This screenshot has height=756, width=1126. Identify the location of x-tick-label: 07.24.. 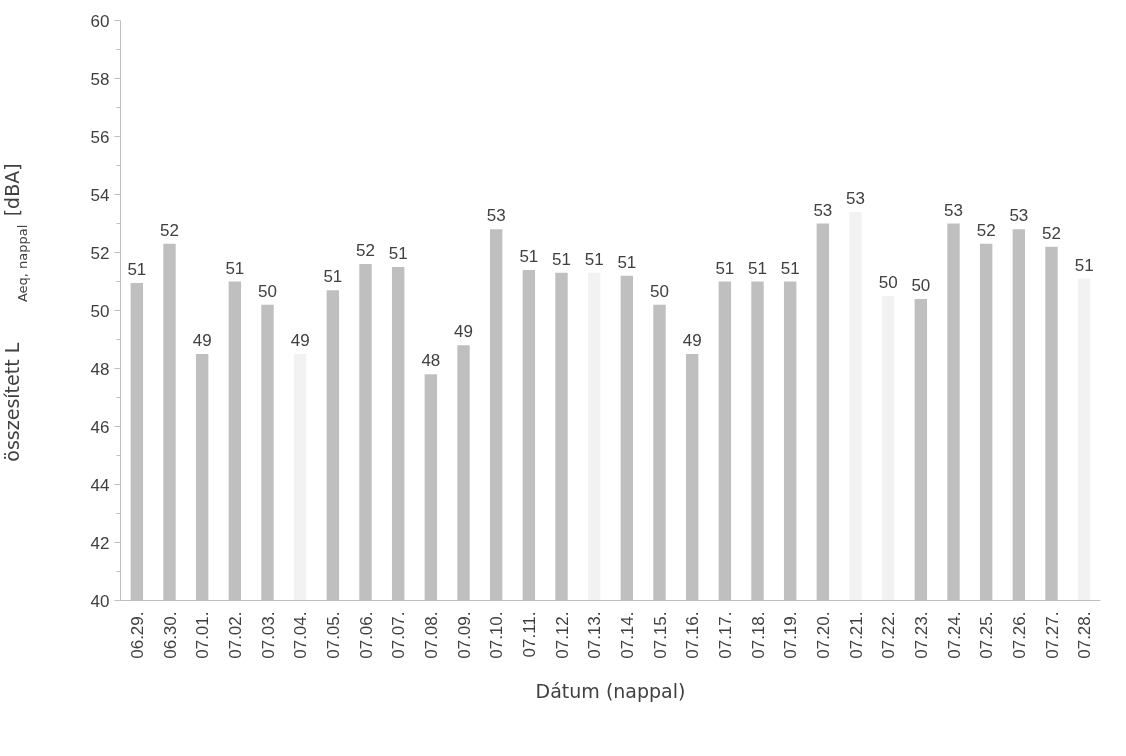
(954, 635).